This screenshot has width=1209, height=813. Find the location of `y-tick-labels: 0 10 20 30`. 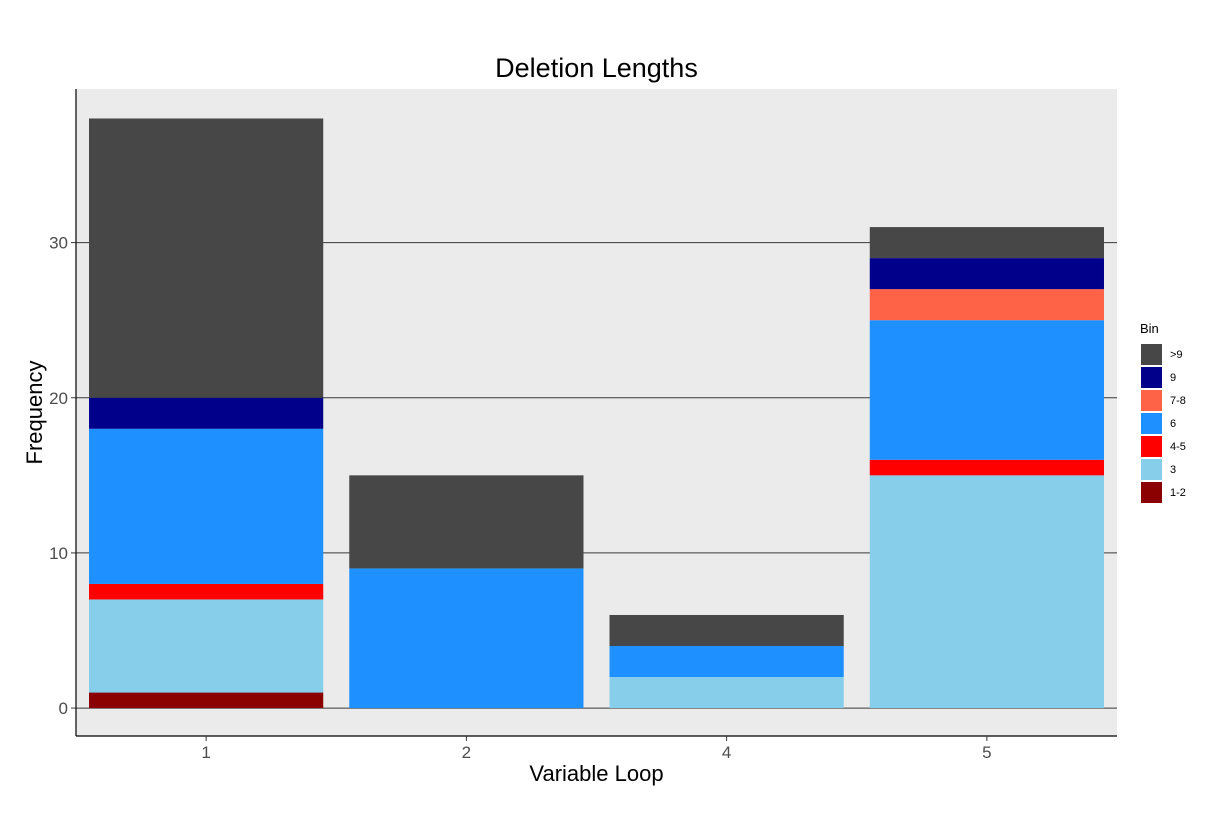

y-tick-labels: 0 10 20 30 is located at coordinates (62, 476).